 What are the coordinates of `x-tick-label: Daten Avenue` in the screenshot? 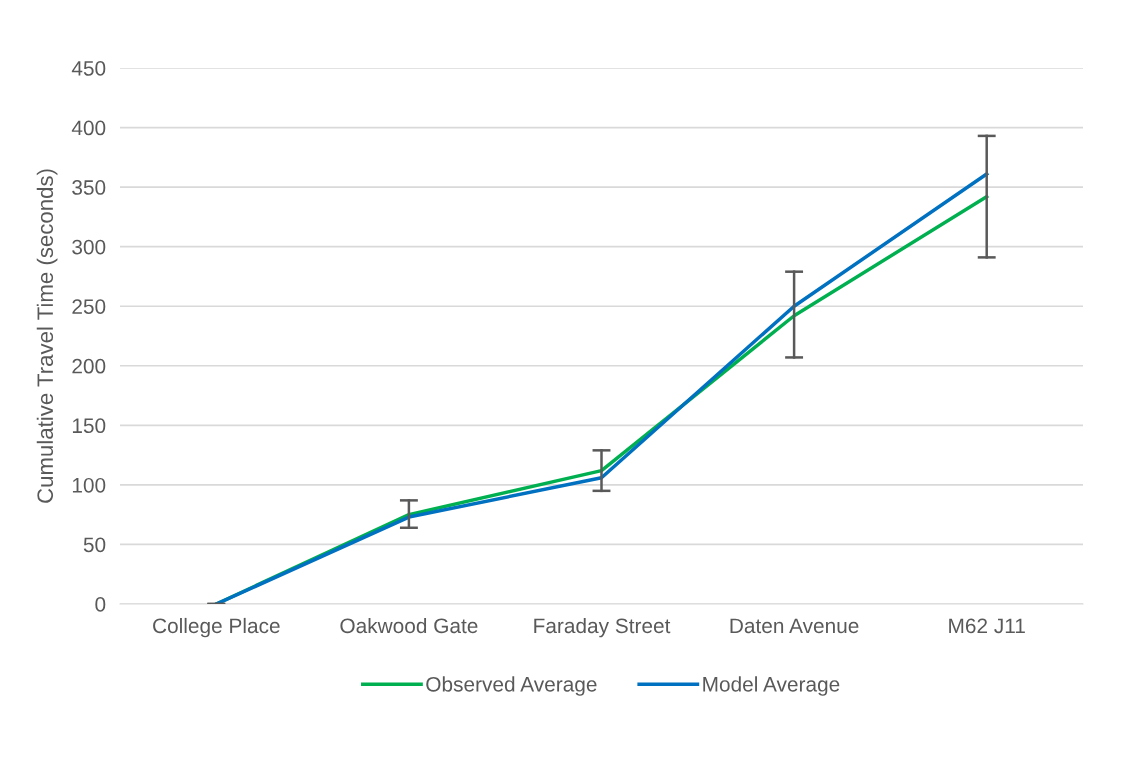 It's located at (794, 626).